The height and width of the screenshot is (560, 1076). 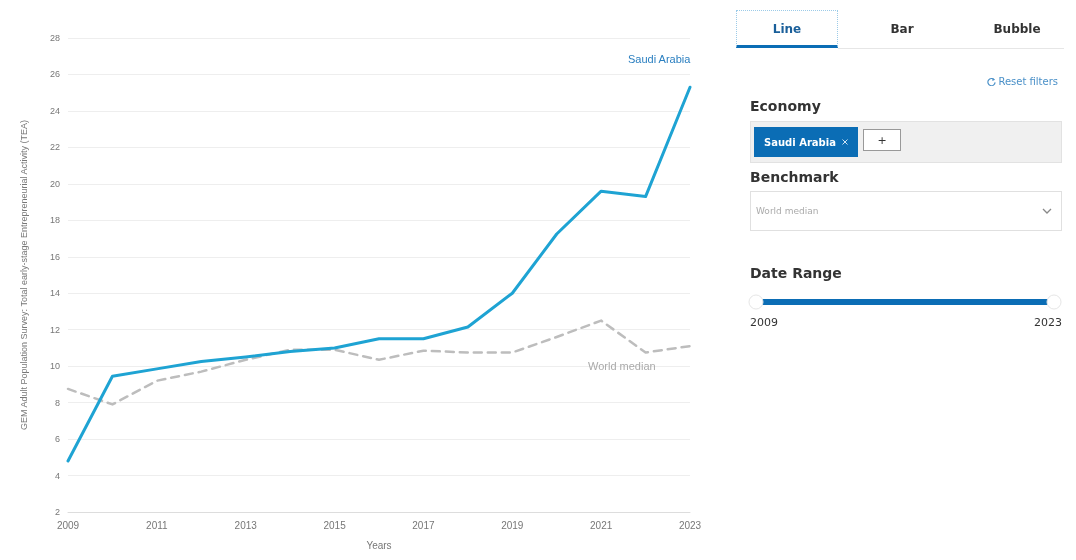 What do you see at coordinates (54, 256) in the screenshot?
I see `y-tick-label: 16` at bounding box center [54, 256].